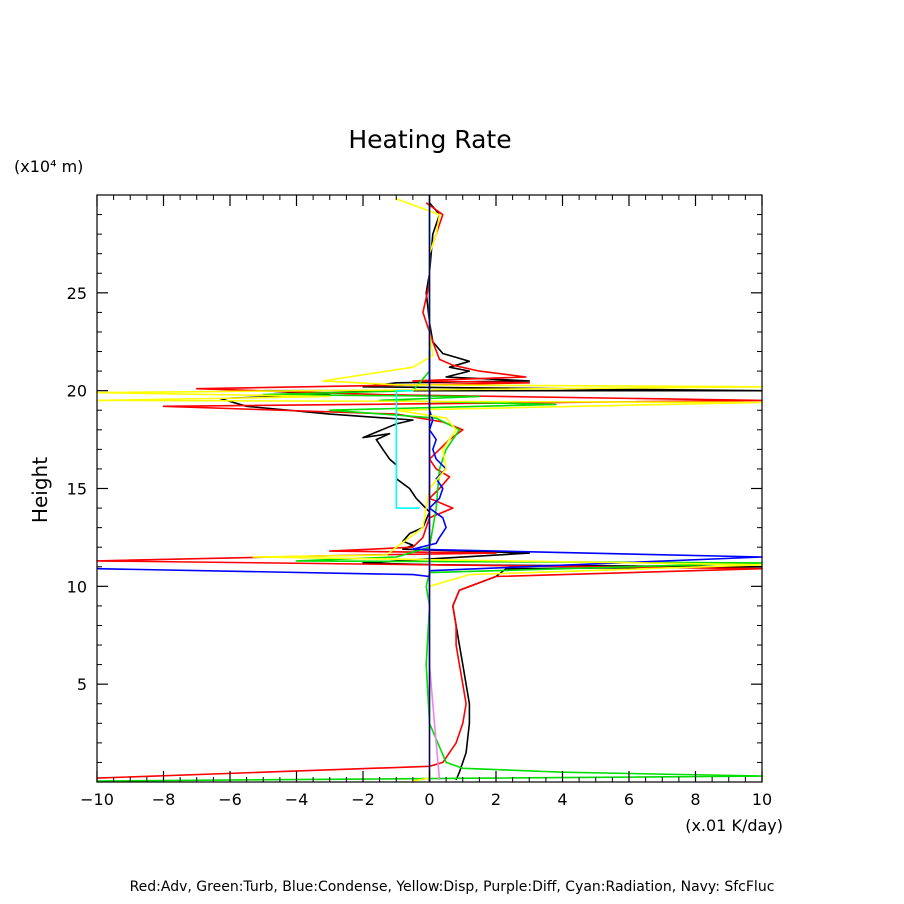  I want to click on y-tick-label-4: 25, so click(77, 293).